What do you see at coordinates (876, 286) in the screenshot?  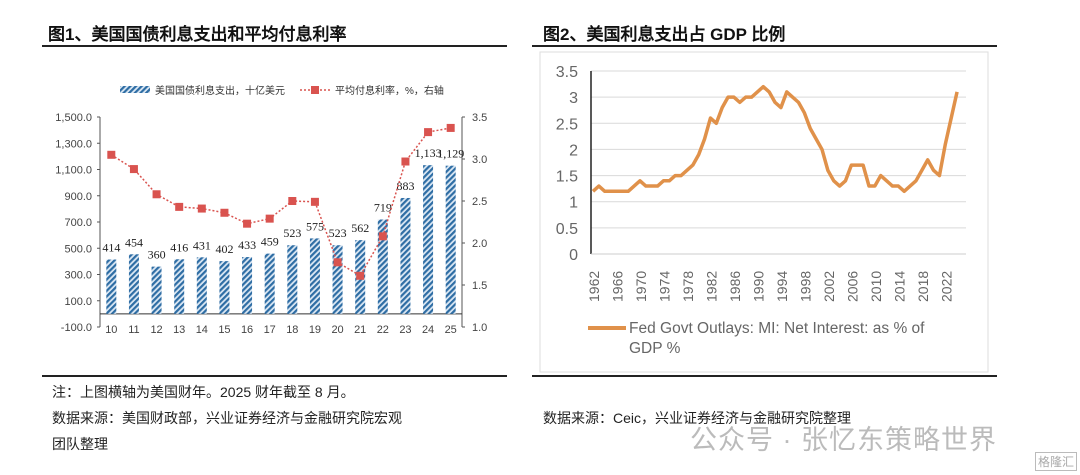 I see `x-tick-label: 2010` at bounding box center [876, 286].